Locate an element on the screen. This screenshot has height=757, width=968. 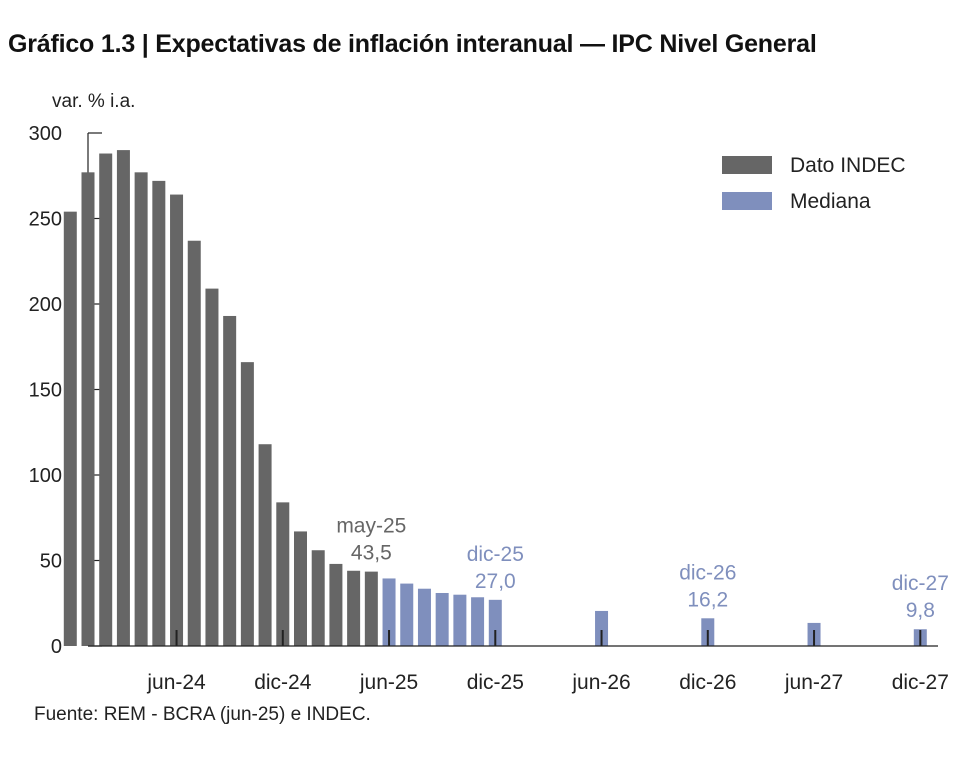
annotation-value: 27,0 is located at coordinates (495, 581).